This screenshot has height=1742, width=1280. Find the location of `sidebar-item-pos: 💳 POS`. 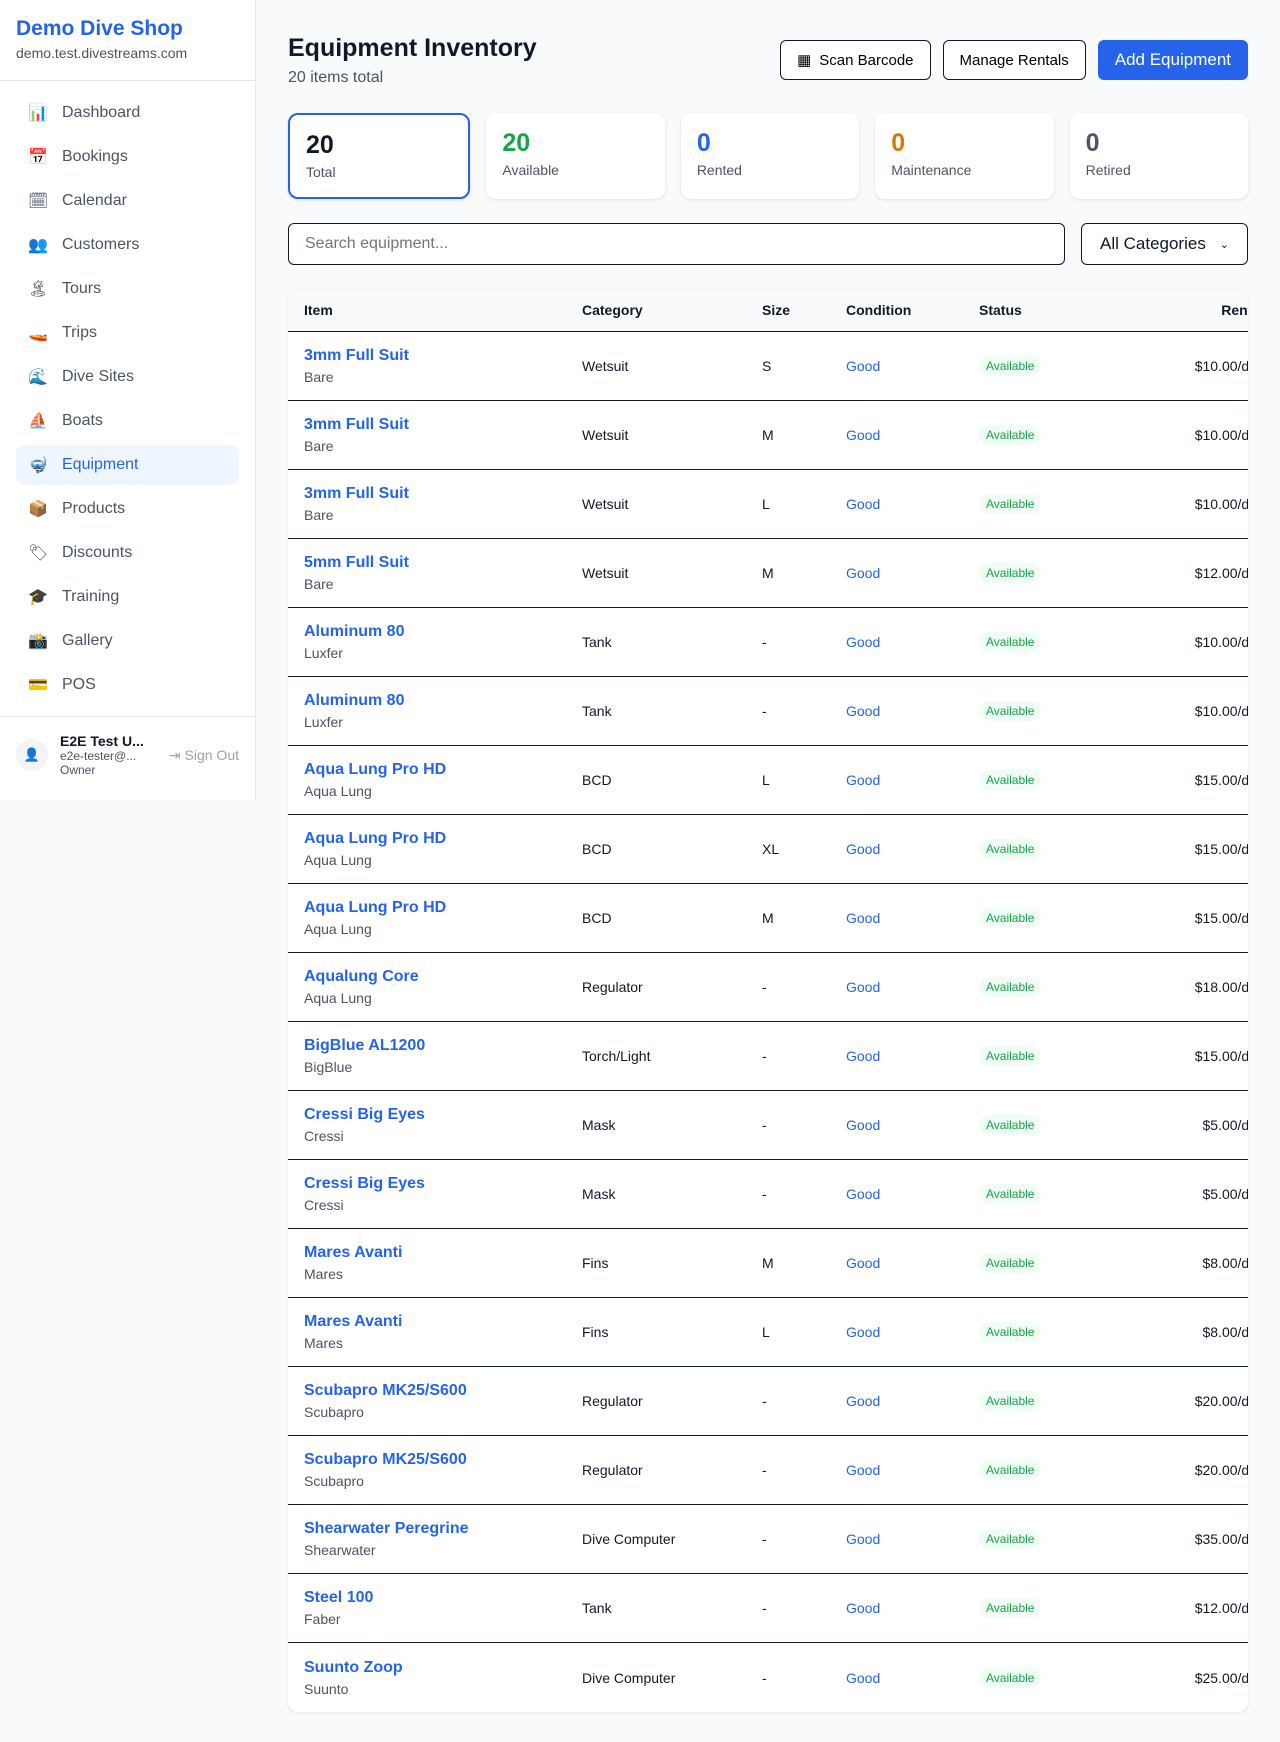

sidebar-item-pos: 💳 POS is located at coordinates (127, 685).